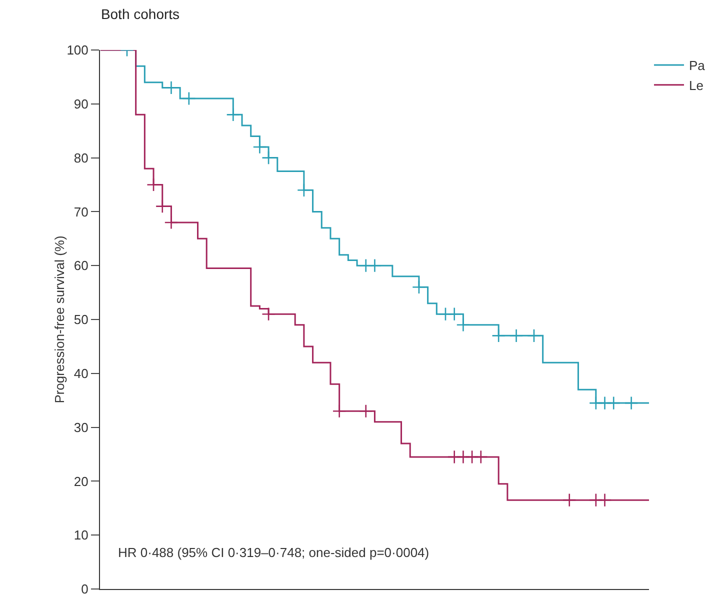 This screenshot has height=607, width=721. I want to click on y-tick-label: 90, so click(81, 104).